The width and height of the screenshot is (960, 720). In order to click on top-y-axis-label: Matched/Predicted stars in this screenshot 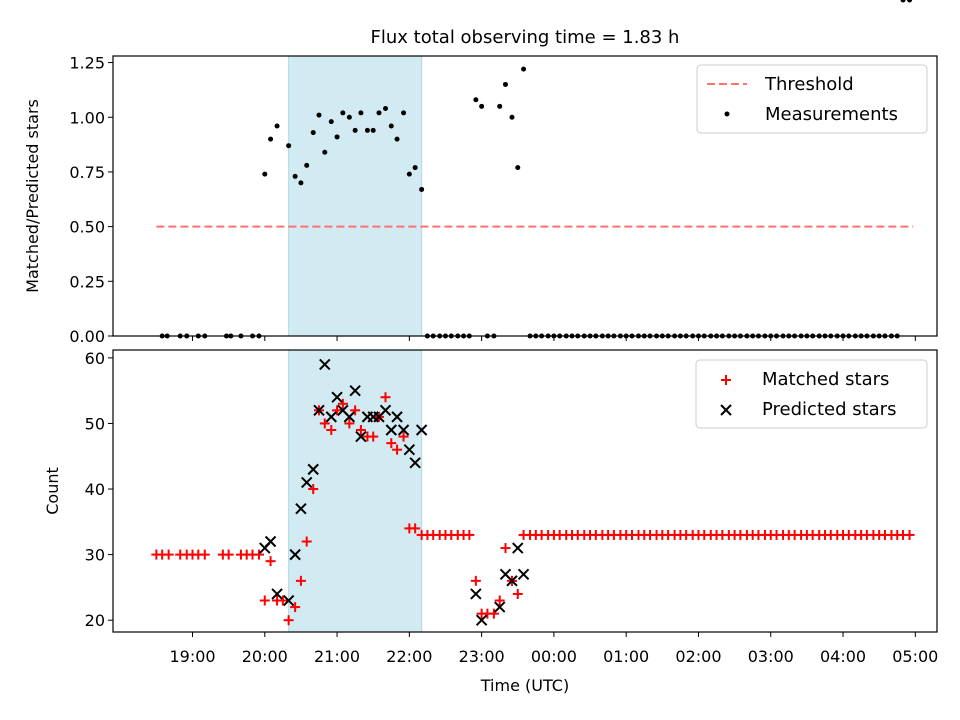, I will do `click(32, 196)`.